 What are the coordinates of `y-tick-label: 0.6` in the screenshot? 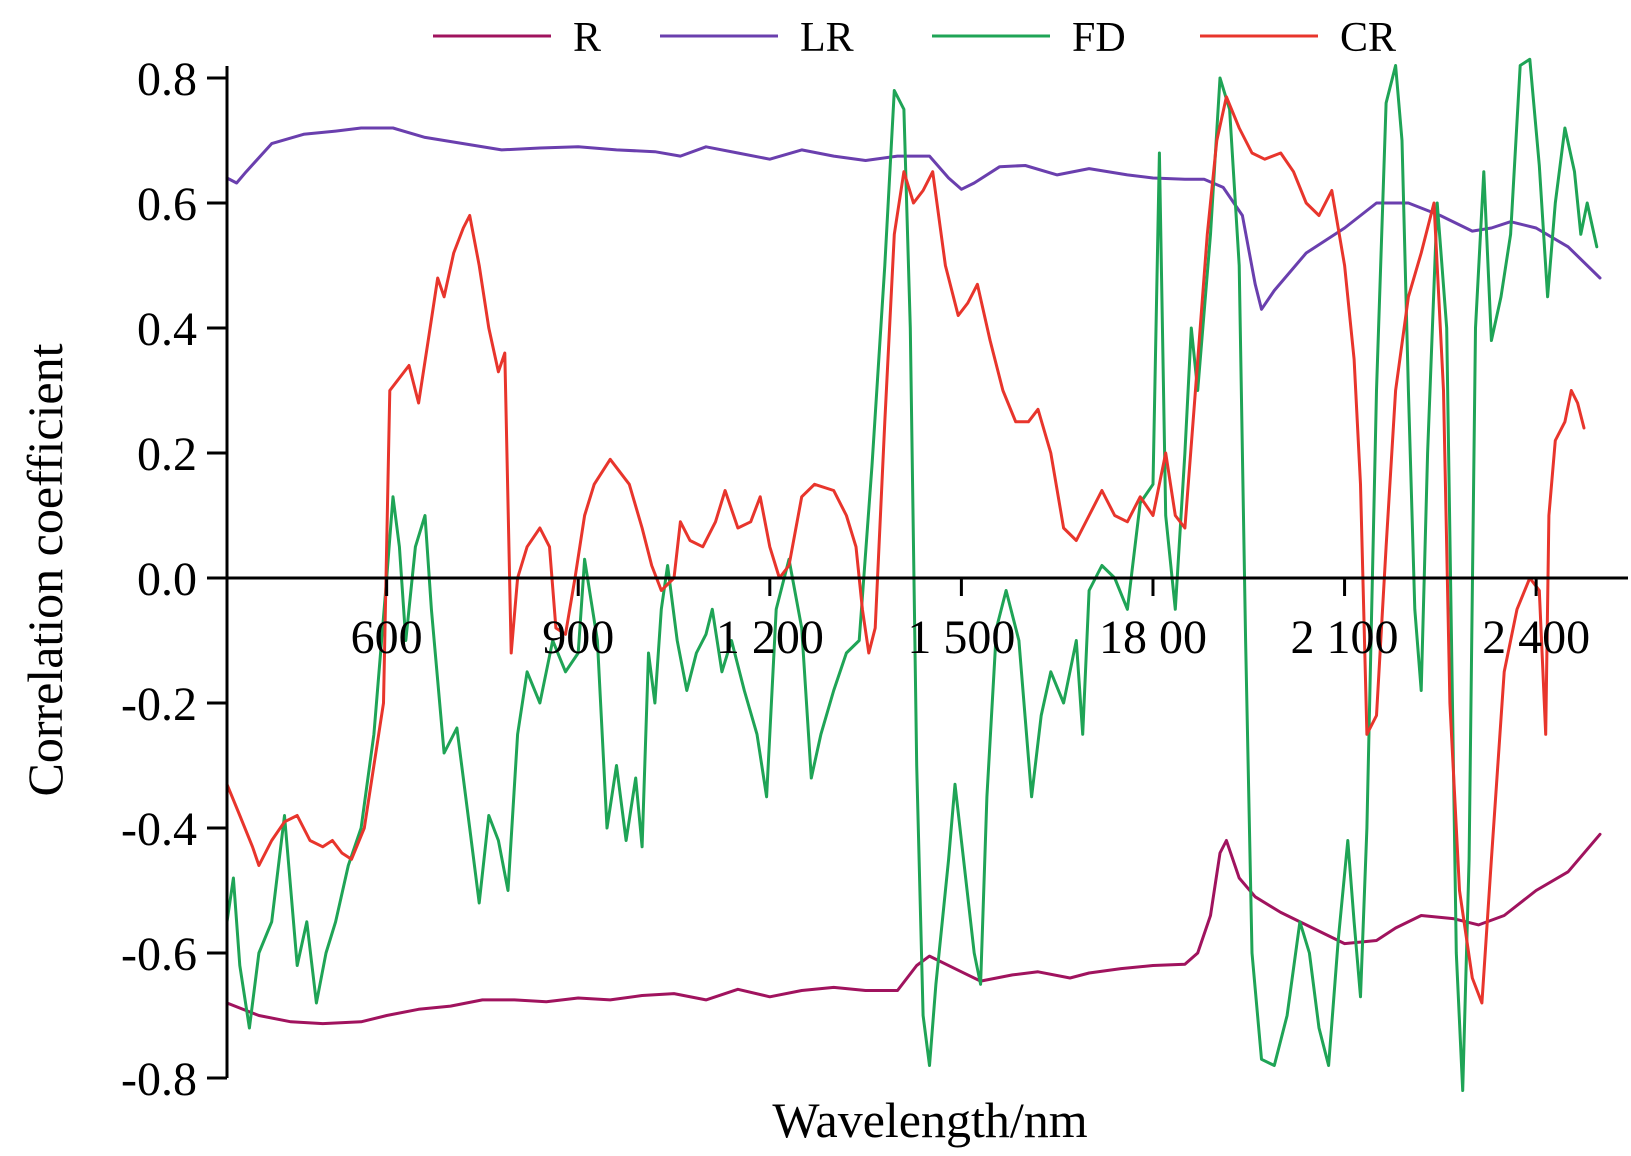 It's located at (167, 204).